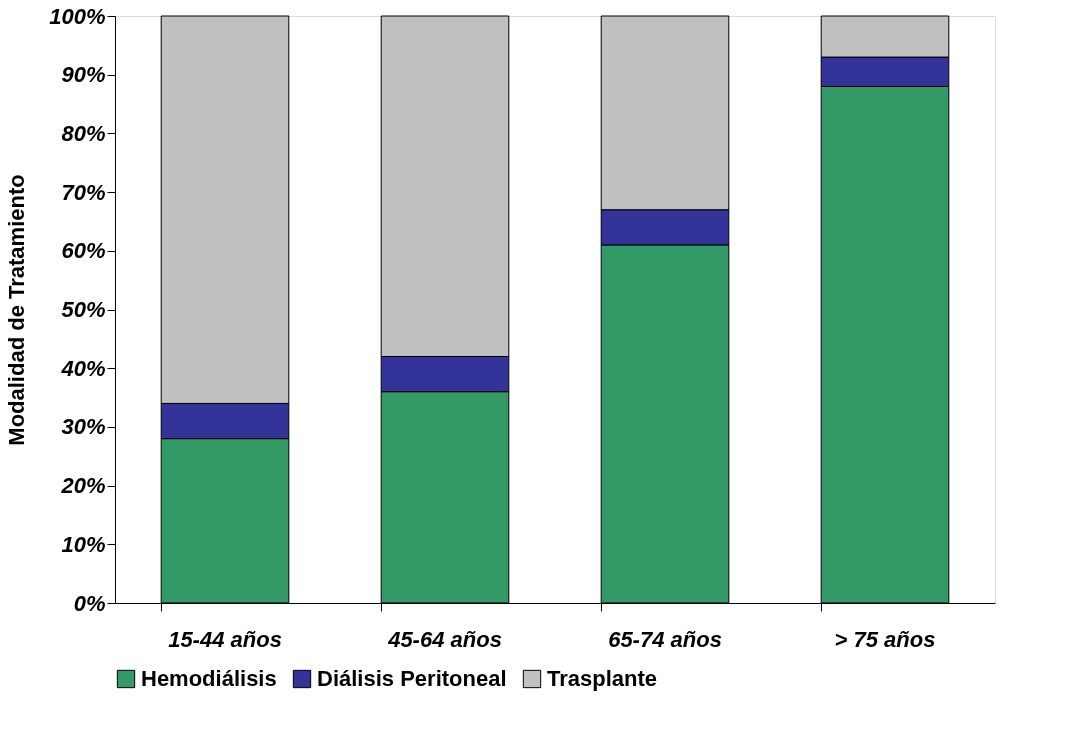 This screenshot has height=742, width=1070. I want to click on y-axis-title: Modalidad de Tratamiento, so click(17, 310).